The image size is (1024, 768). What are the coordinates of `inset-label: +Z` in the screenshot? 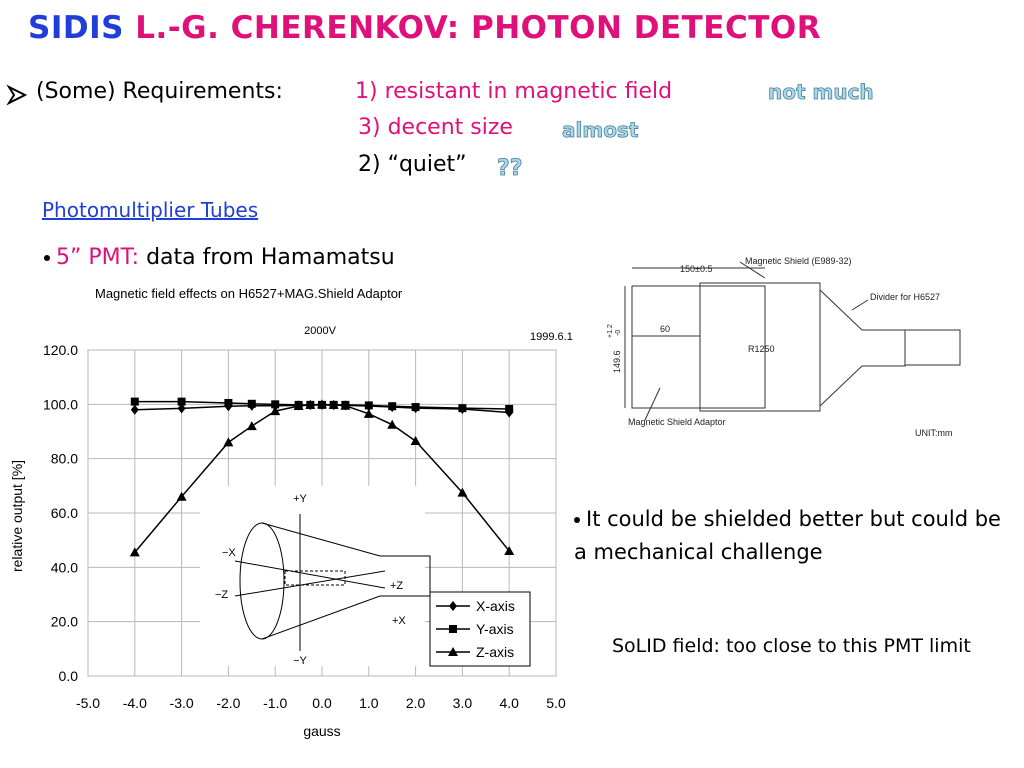 It's located at (396, 586).